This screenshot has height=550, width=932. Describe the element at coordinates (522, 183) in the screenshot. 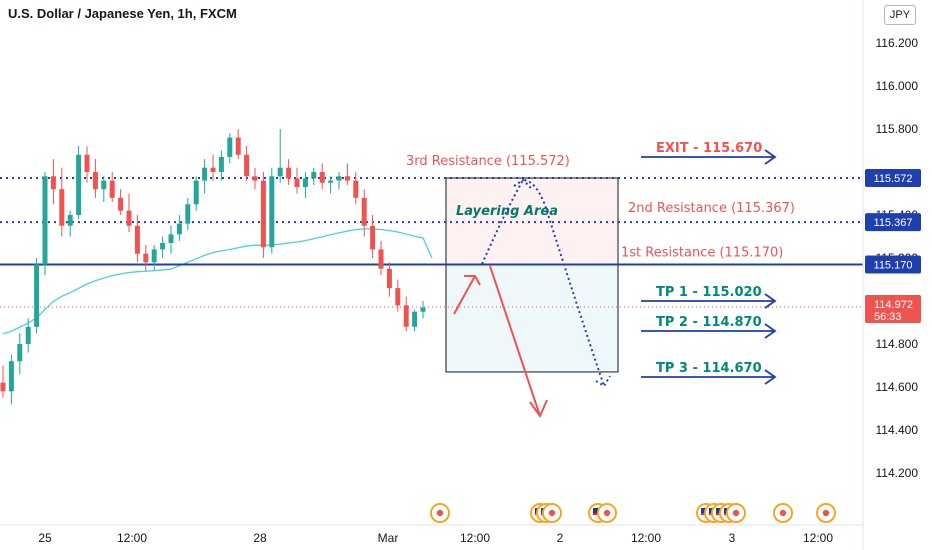

I see `blue-dotted-arrow-head-top` at that location.